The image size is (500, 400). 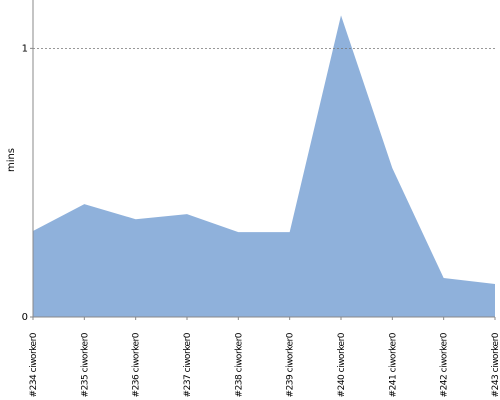 I want to click on y-tick-label: 1, so click(x=25, y=48).